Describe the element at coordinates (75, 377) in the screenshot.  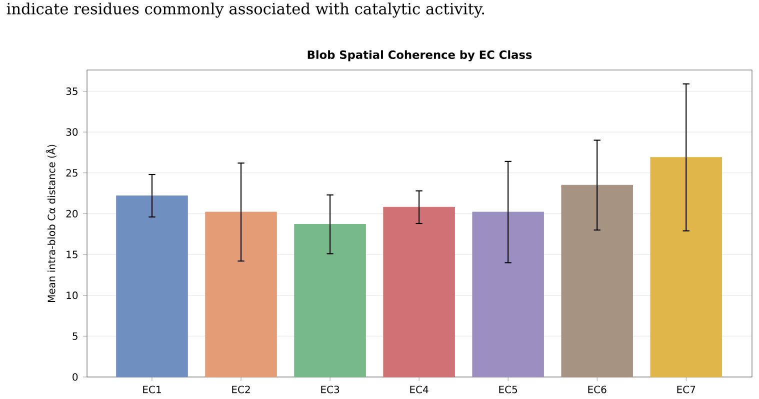
I see `y-tick-label: 0` at that location.